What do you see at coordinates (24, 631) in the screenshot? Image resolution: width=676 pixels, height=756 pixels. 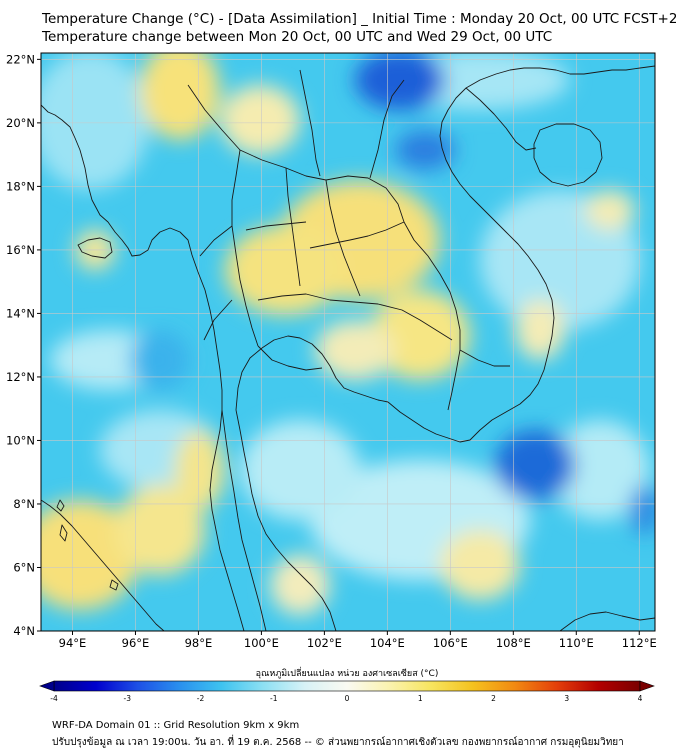 I see `lat-label: 4°N` at bounding box center [24, 631].